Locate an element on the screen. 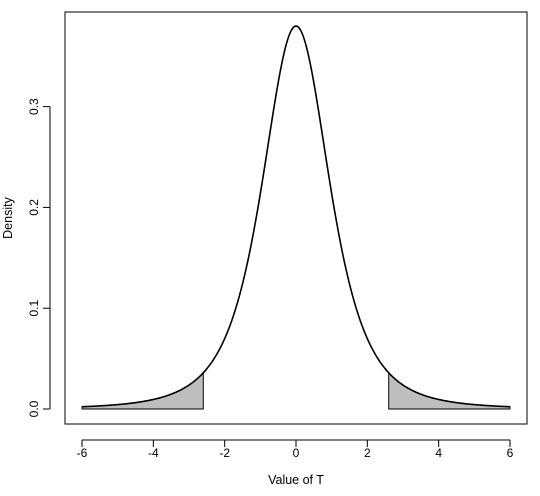 The image size is (540, 496). x-tick-label: -6 is located at coordinates (82, 453).